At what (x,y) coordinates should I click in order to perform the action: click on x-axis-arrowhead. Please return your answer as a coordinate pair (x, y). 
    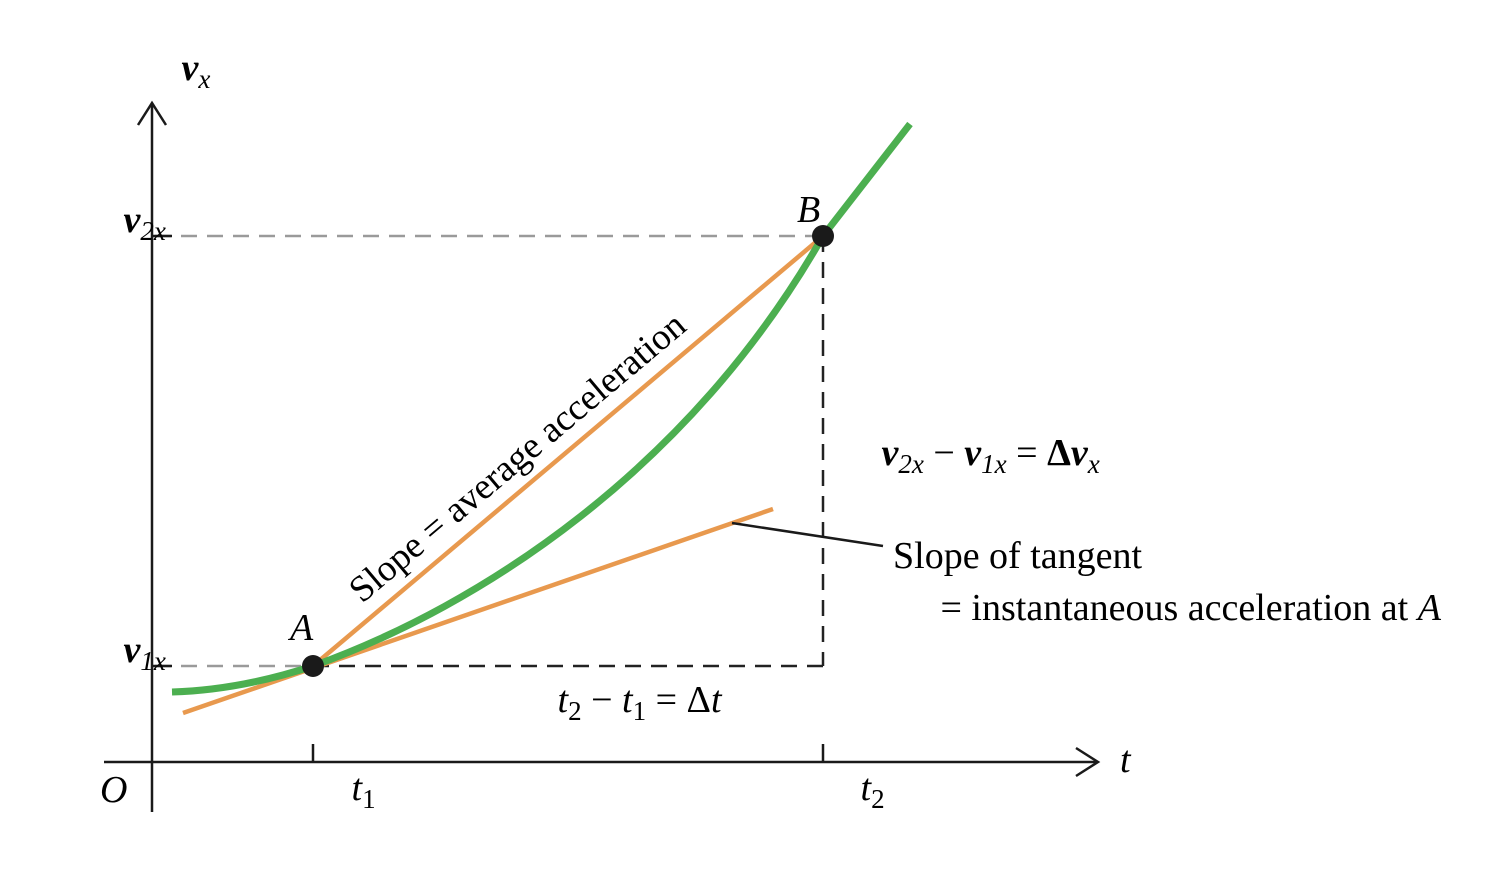
    Looking at the image, I should click on (1088, 762).